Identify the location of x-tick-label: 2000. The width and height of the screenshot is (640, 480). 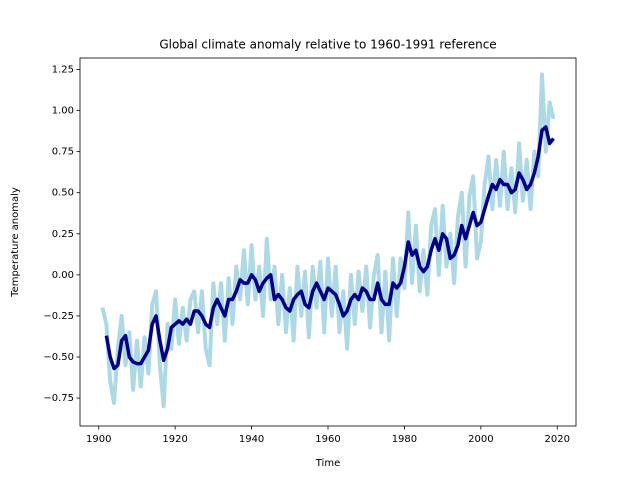
(480, 439).